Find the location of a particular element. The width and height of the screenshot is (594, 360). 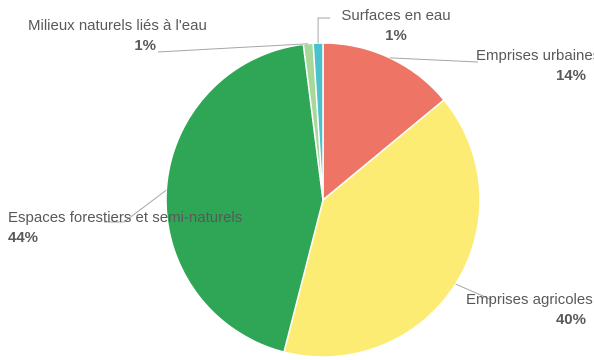

data-label-surfaces-en-eau: Surfaces en eau 1% is located at coordinates (396, 26).